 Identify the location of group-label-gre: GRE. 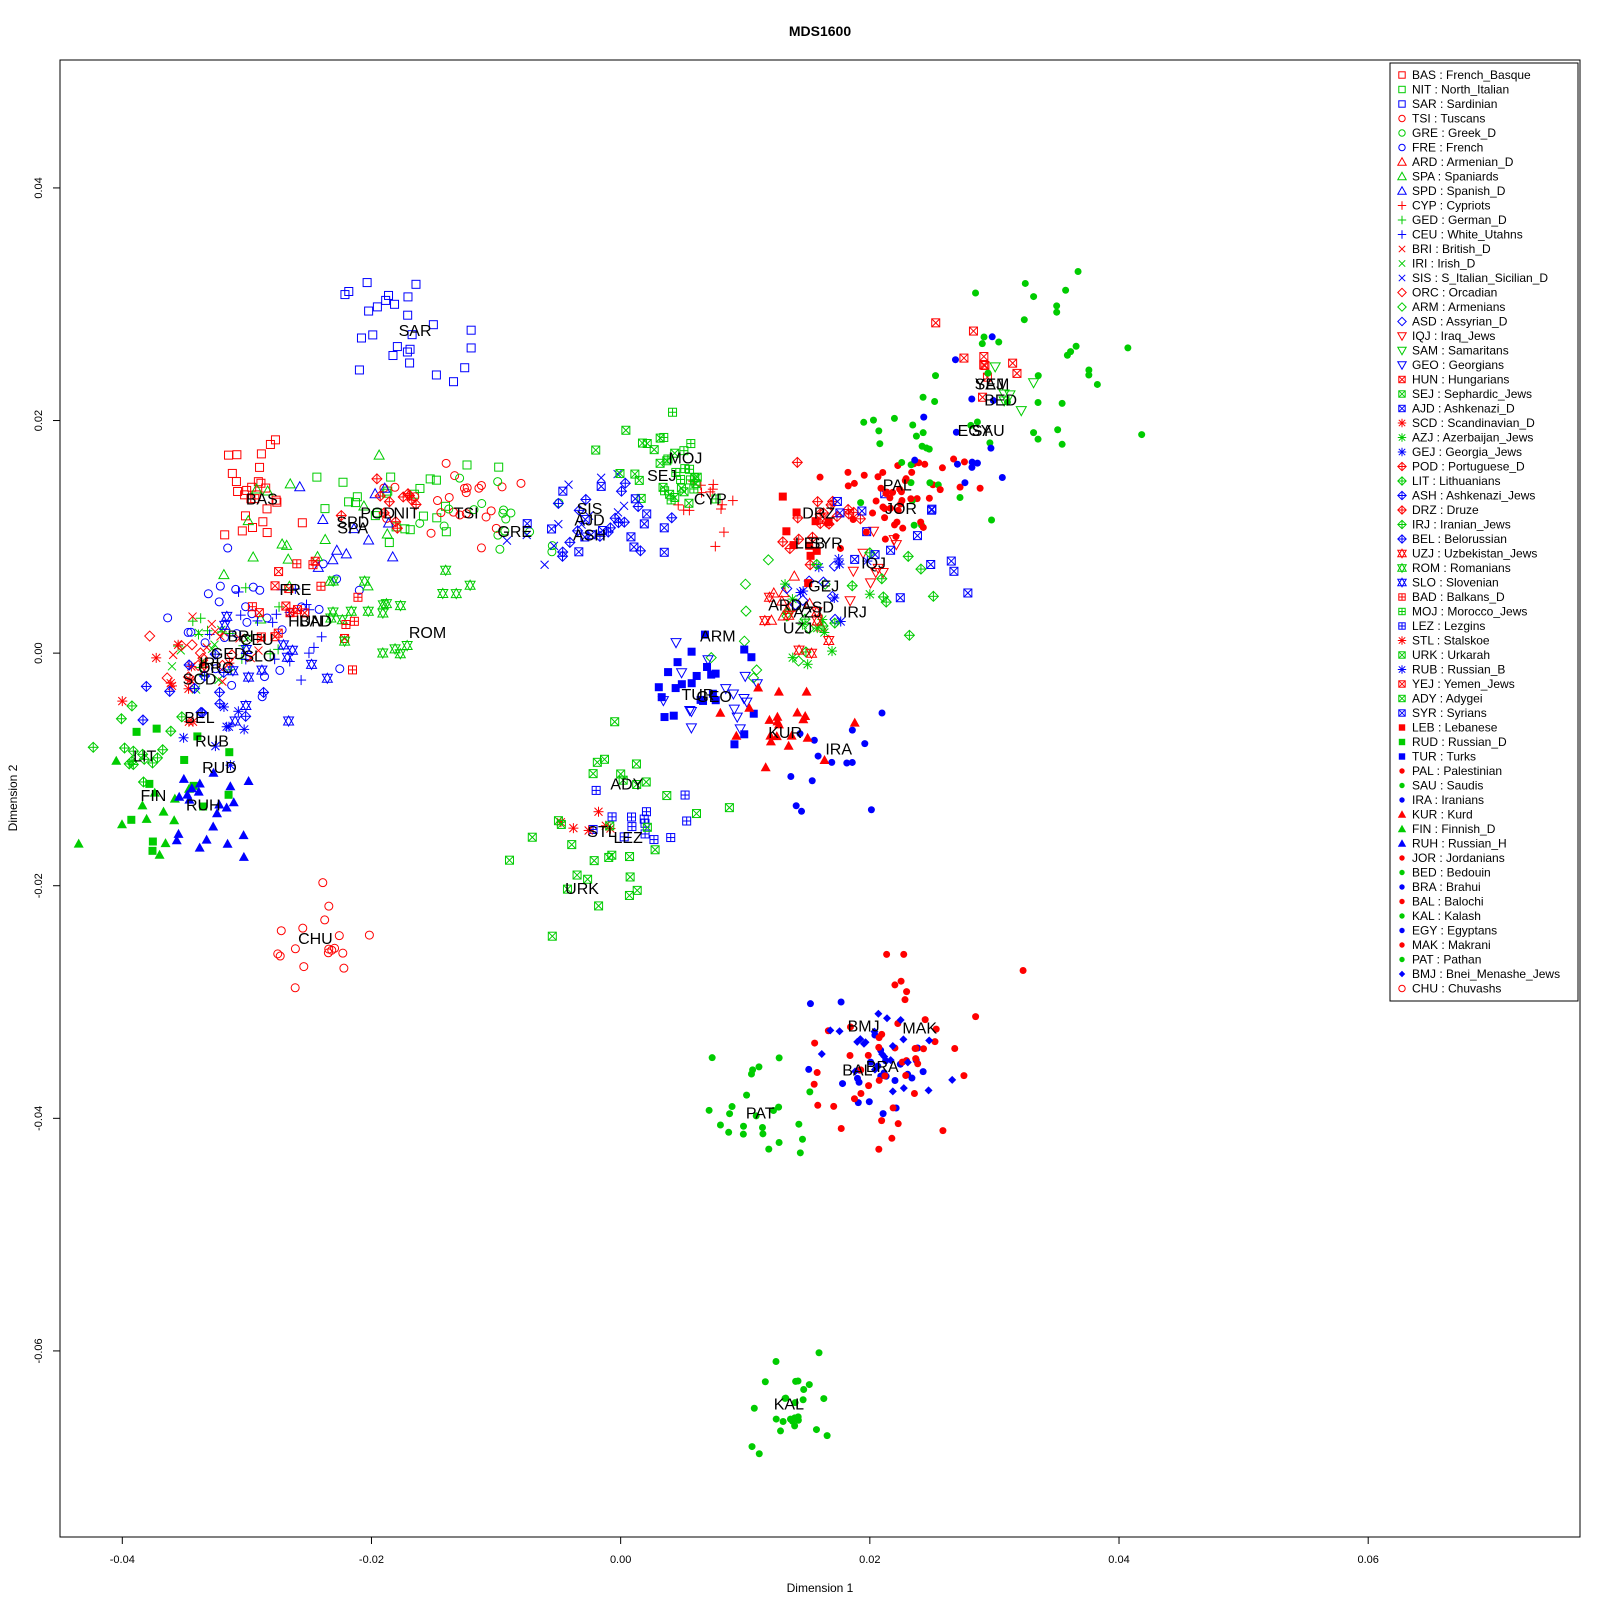
(514, 532).